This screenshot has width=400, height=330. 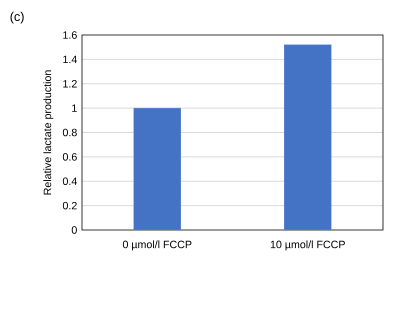 I want to click on y-tick-label: 1.4, so click(x=70, y=60).